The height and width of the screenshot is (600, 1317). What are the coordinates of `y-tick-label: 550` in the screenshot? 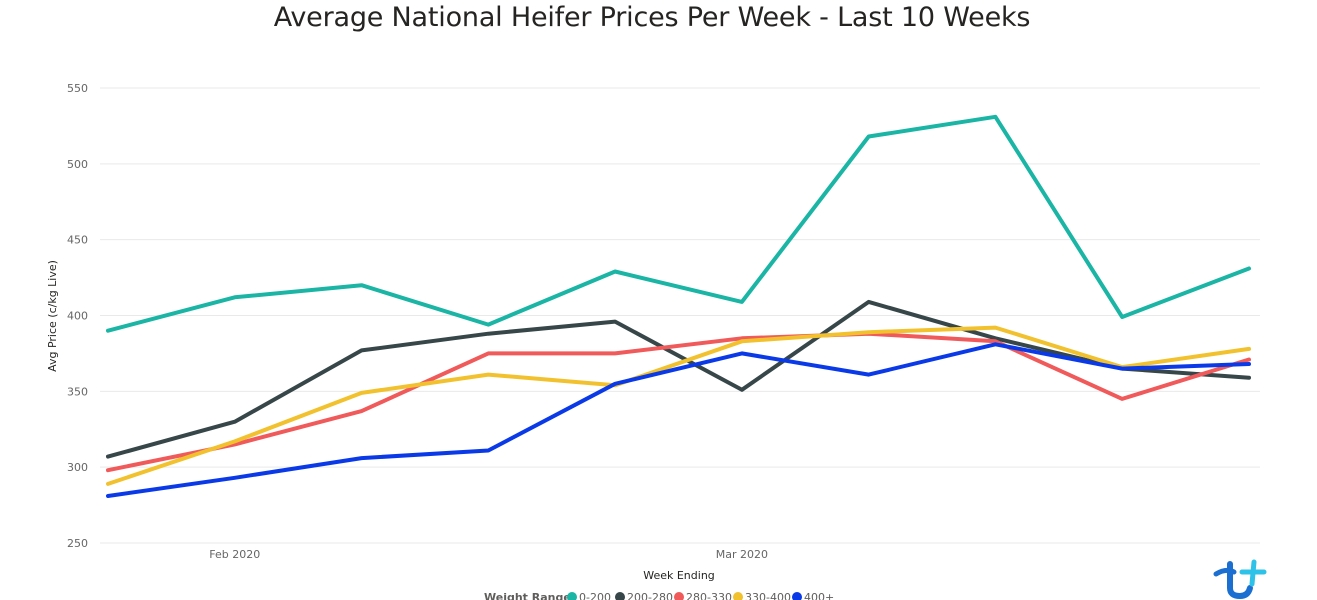 It's located at (77, 88).